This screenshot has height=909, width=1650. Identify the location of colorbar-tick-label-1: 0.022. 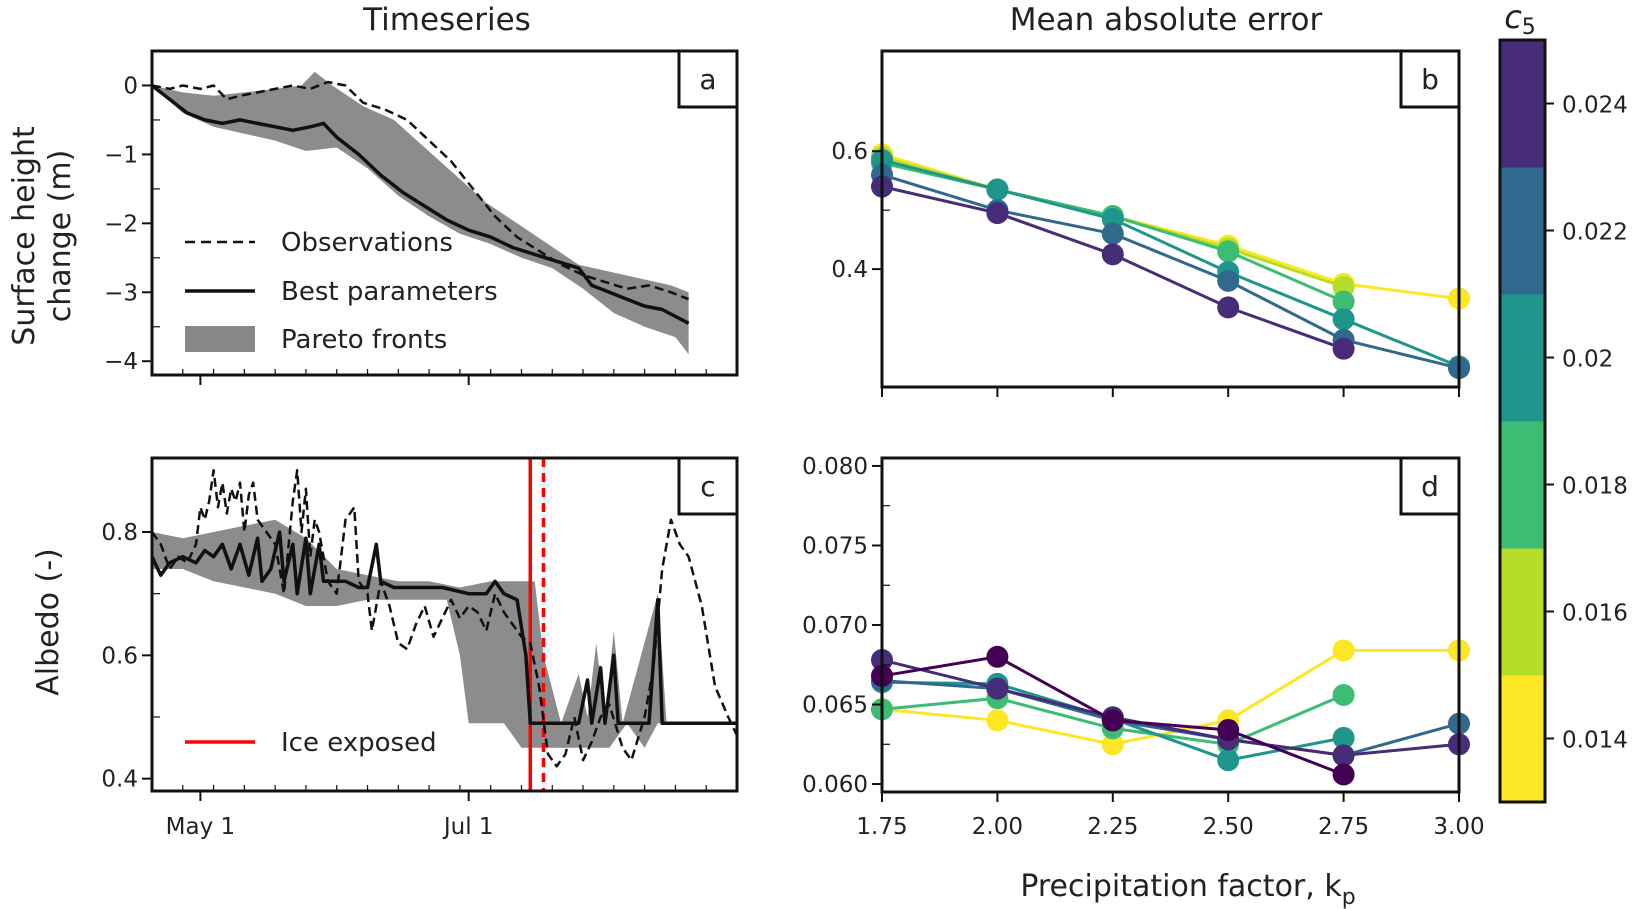
(1595, 233).